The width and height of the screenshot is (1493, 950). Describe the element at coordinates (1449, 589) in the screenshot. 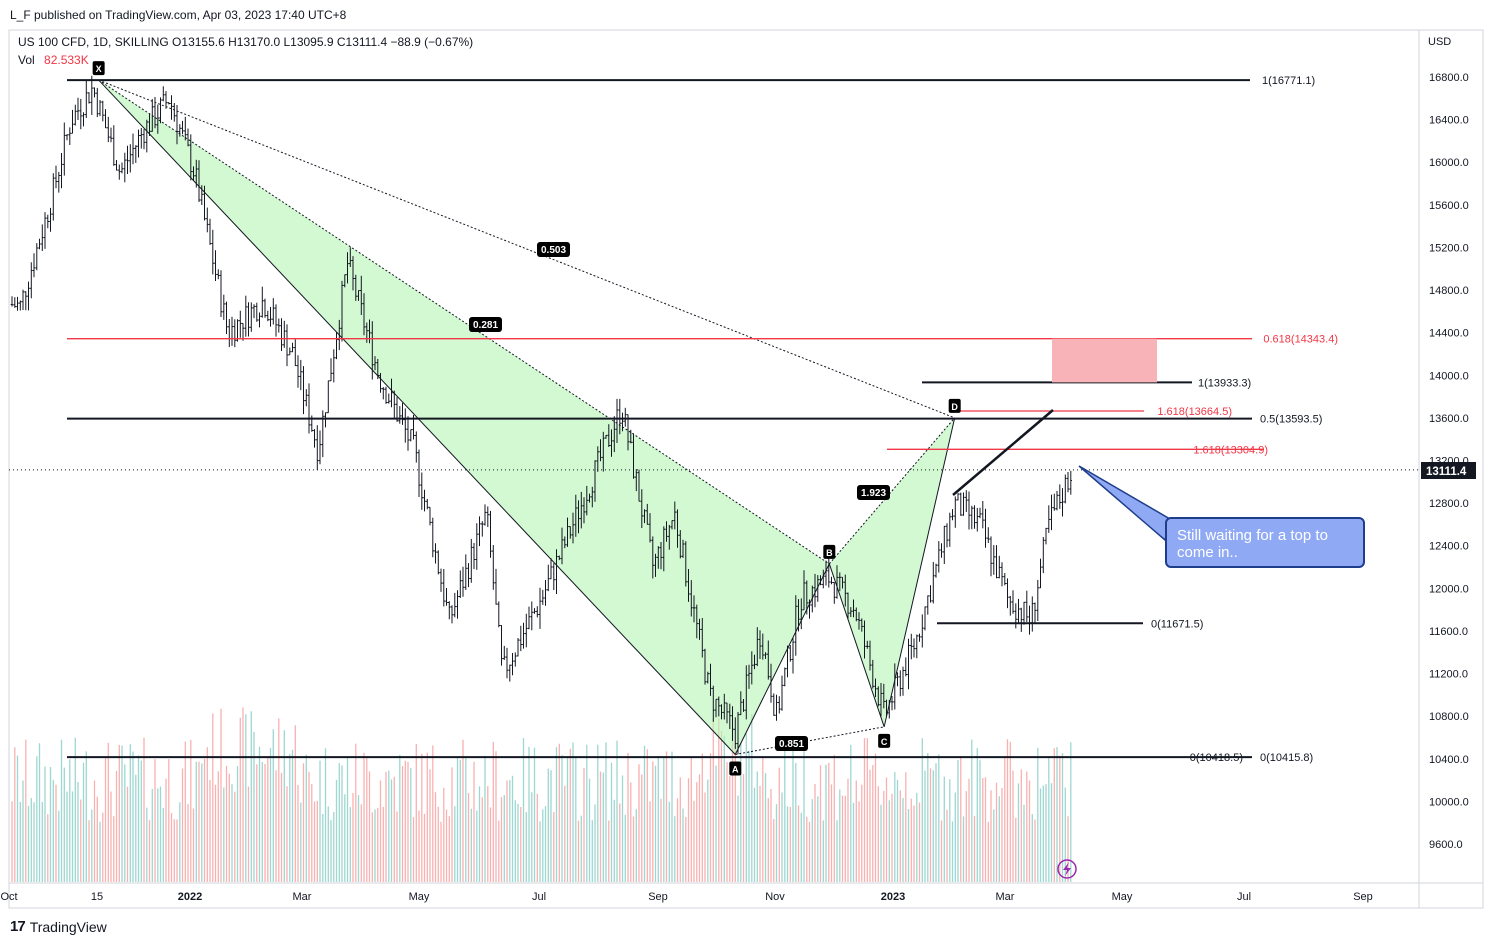

I see `price-tick: 12000.0` at that location.